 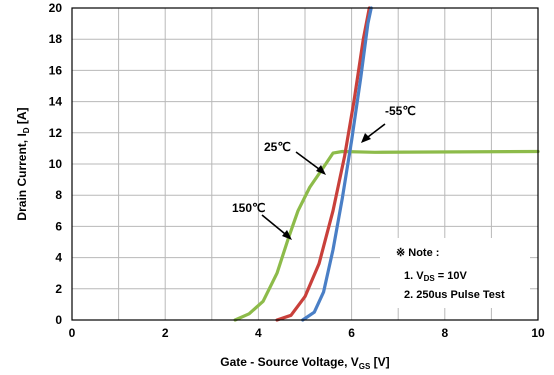 I want to click on annotations: 150℃ 25℃ -55℃, so click(x=324, y=172).